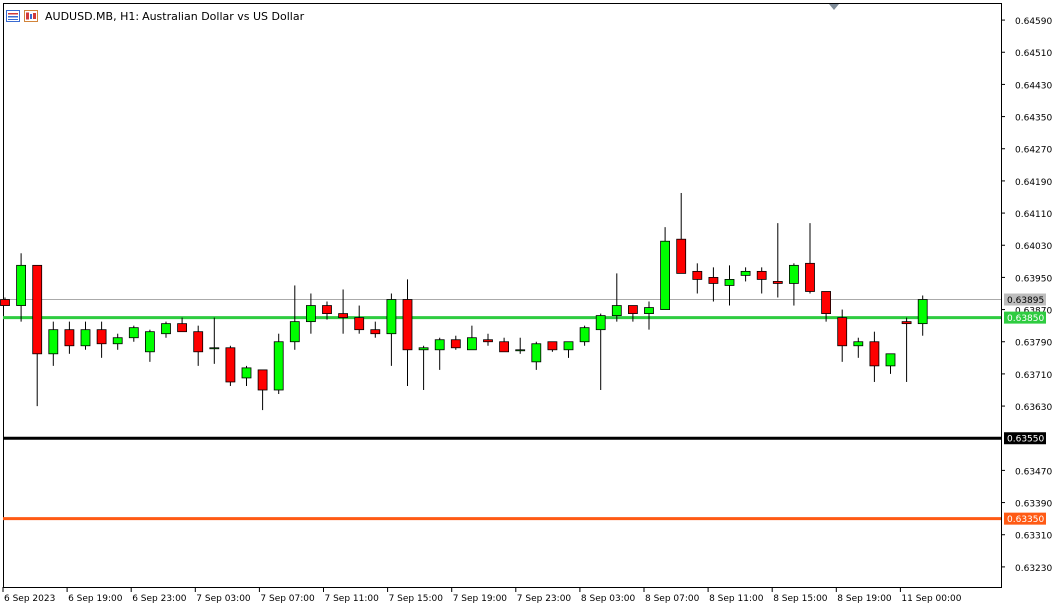  I want to click on x-tick-label: 7 Sep 07:00, so click(287, 599).